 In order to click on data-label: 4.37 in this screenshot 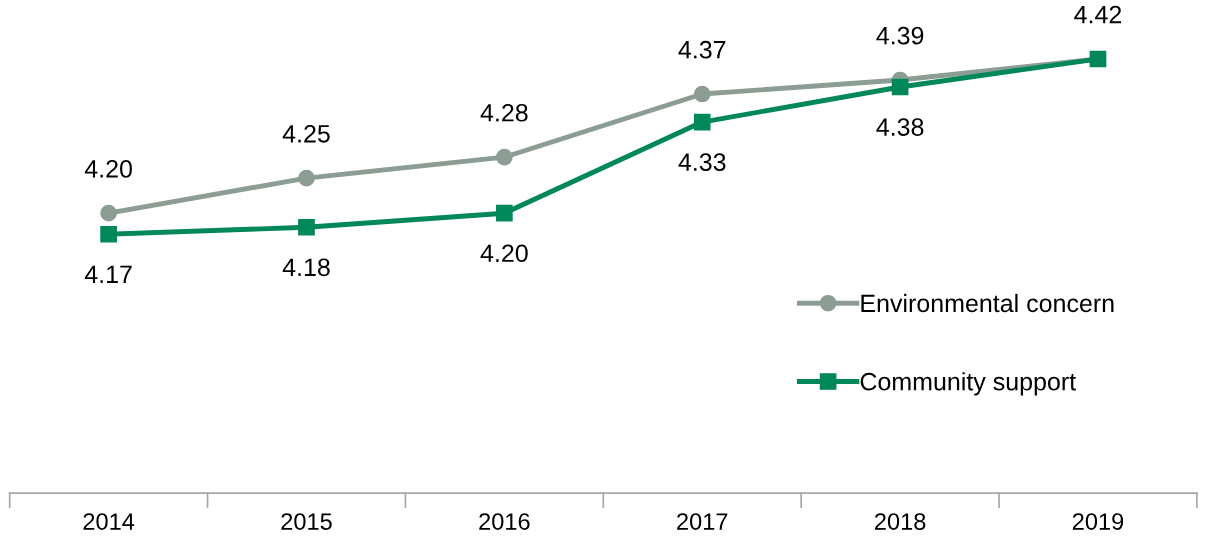, I will do `click(702, 49)`.